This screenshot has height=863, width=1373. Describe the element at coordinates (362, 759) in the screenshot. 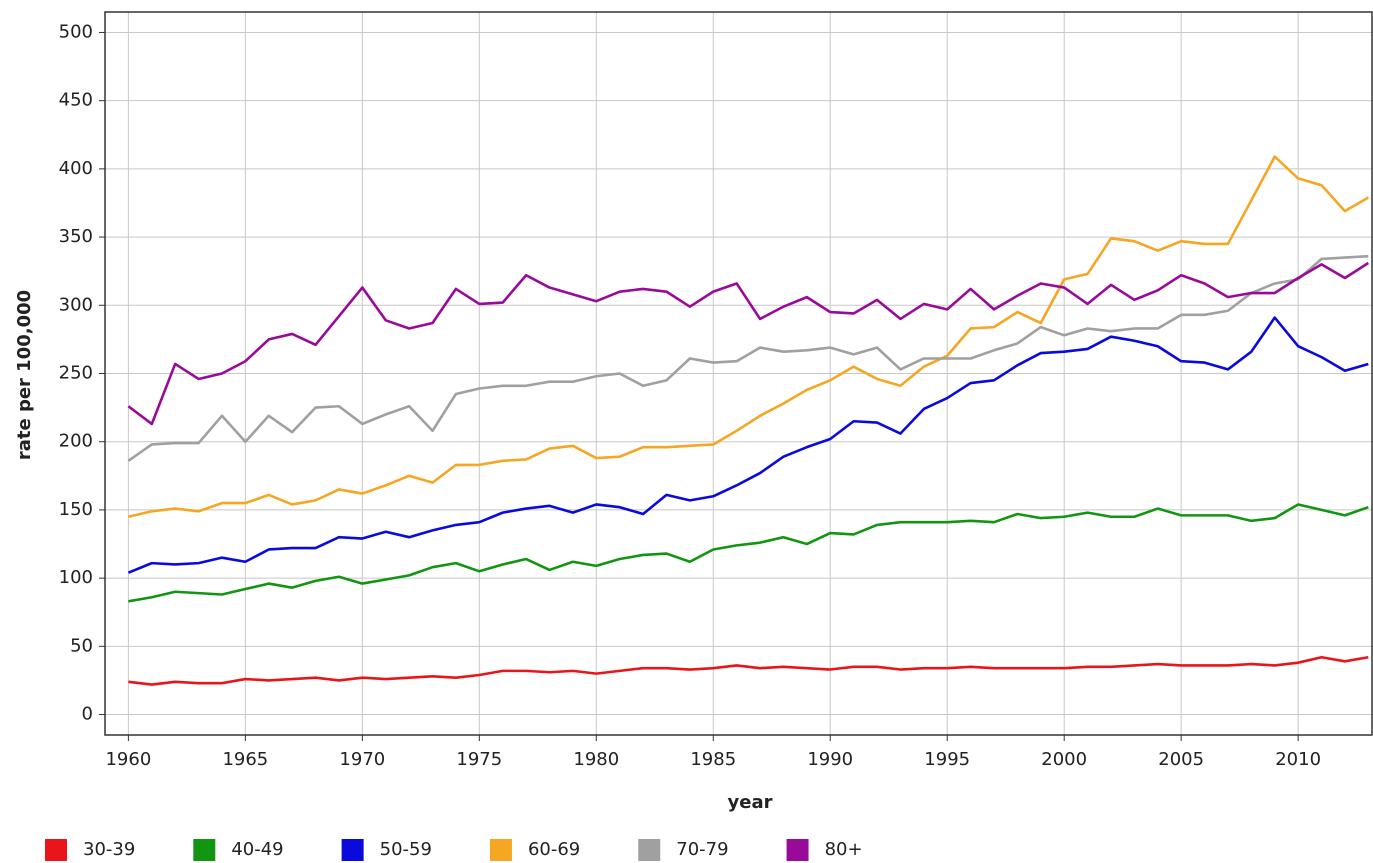

I see `x-tick-label: 1970` at that location.